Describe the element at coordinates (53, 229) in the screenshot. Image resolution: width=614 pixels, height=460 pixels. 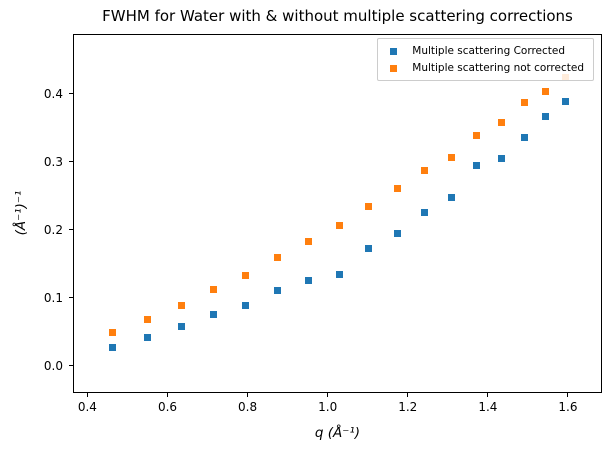
I see `y-tick-label: 0.2` at that location.